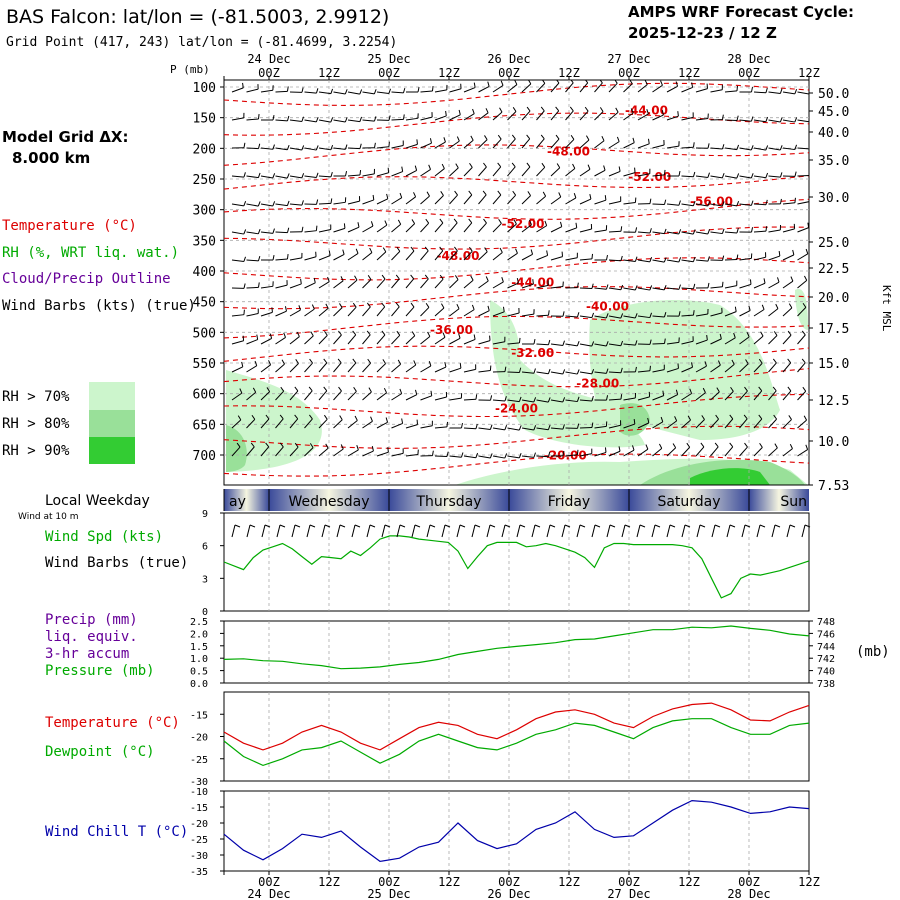  I want to click on precip-axis-tick-label: 2.5, so click(199, 622).